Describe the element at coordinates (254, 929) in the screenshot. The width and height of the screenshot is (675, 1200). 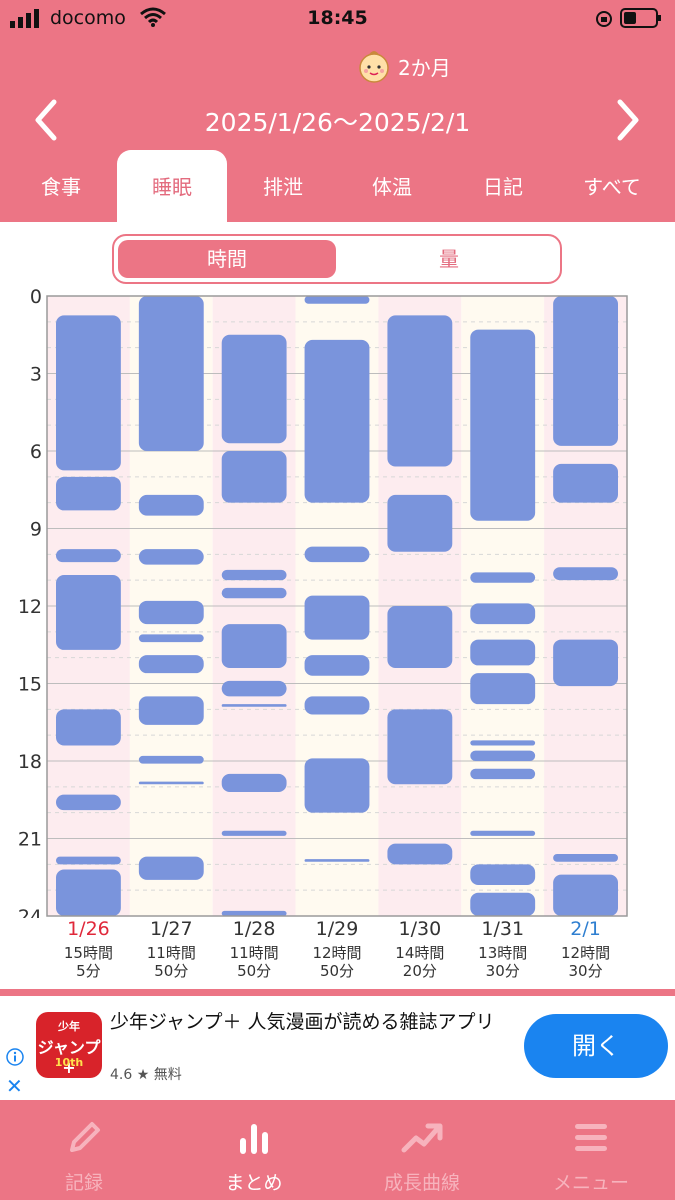
I see `day-label: 1/28` at that location.